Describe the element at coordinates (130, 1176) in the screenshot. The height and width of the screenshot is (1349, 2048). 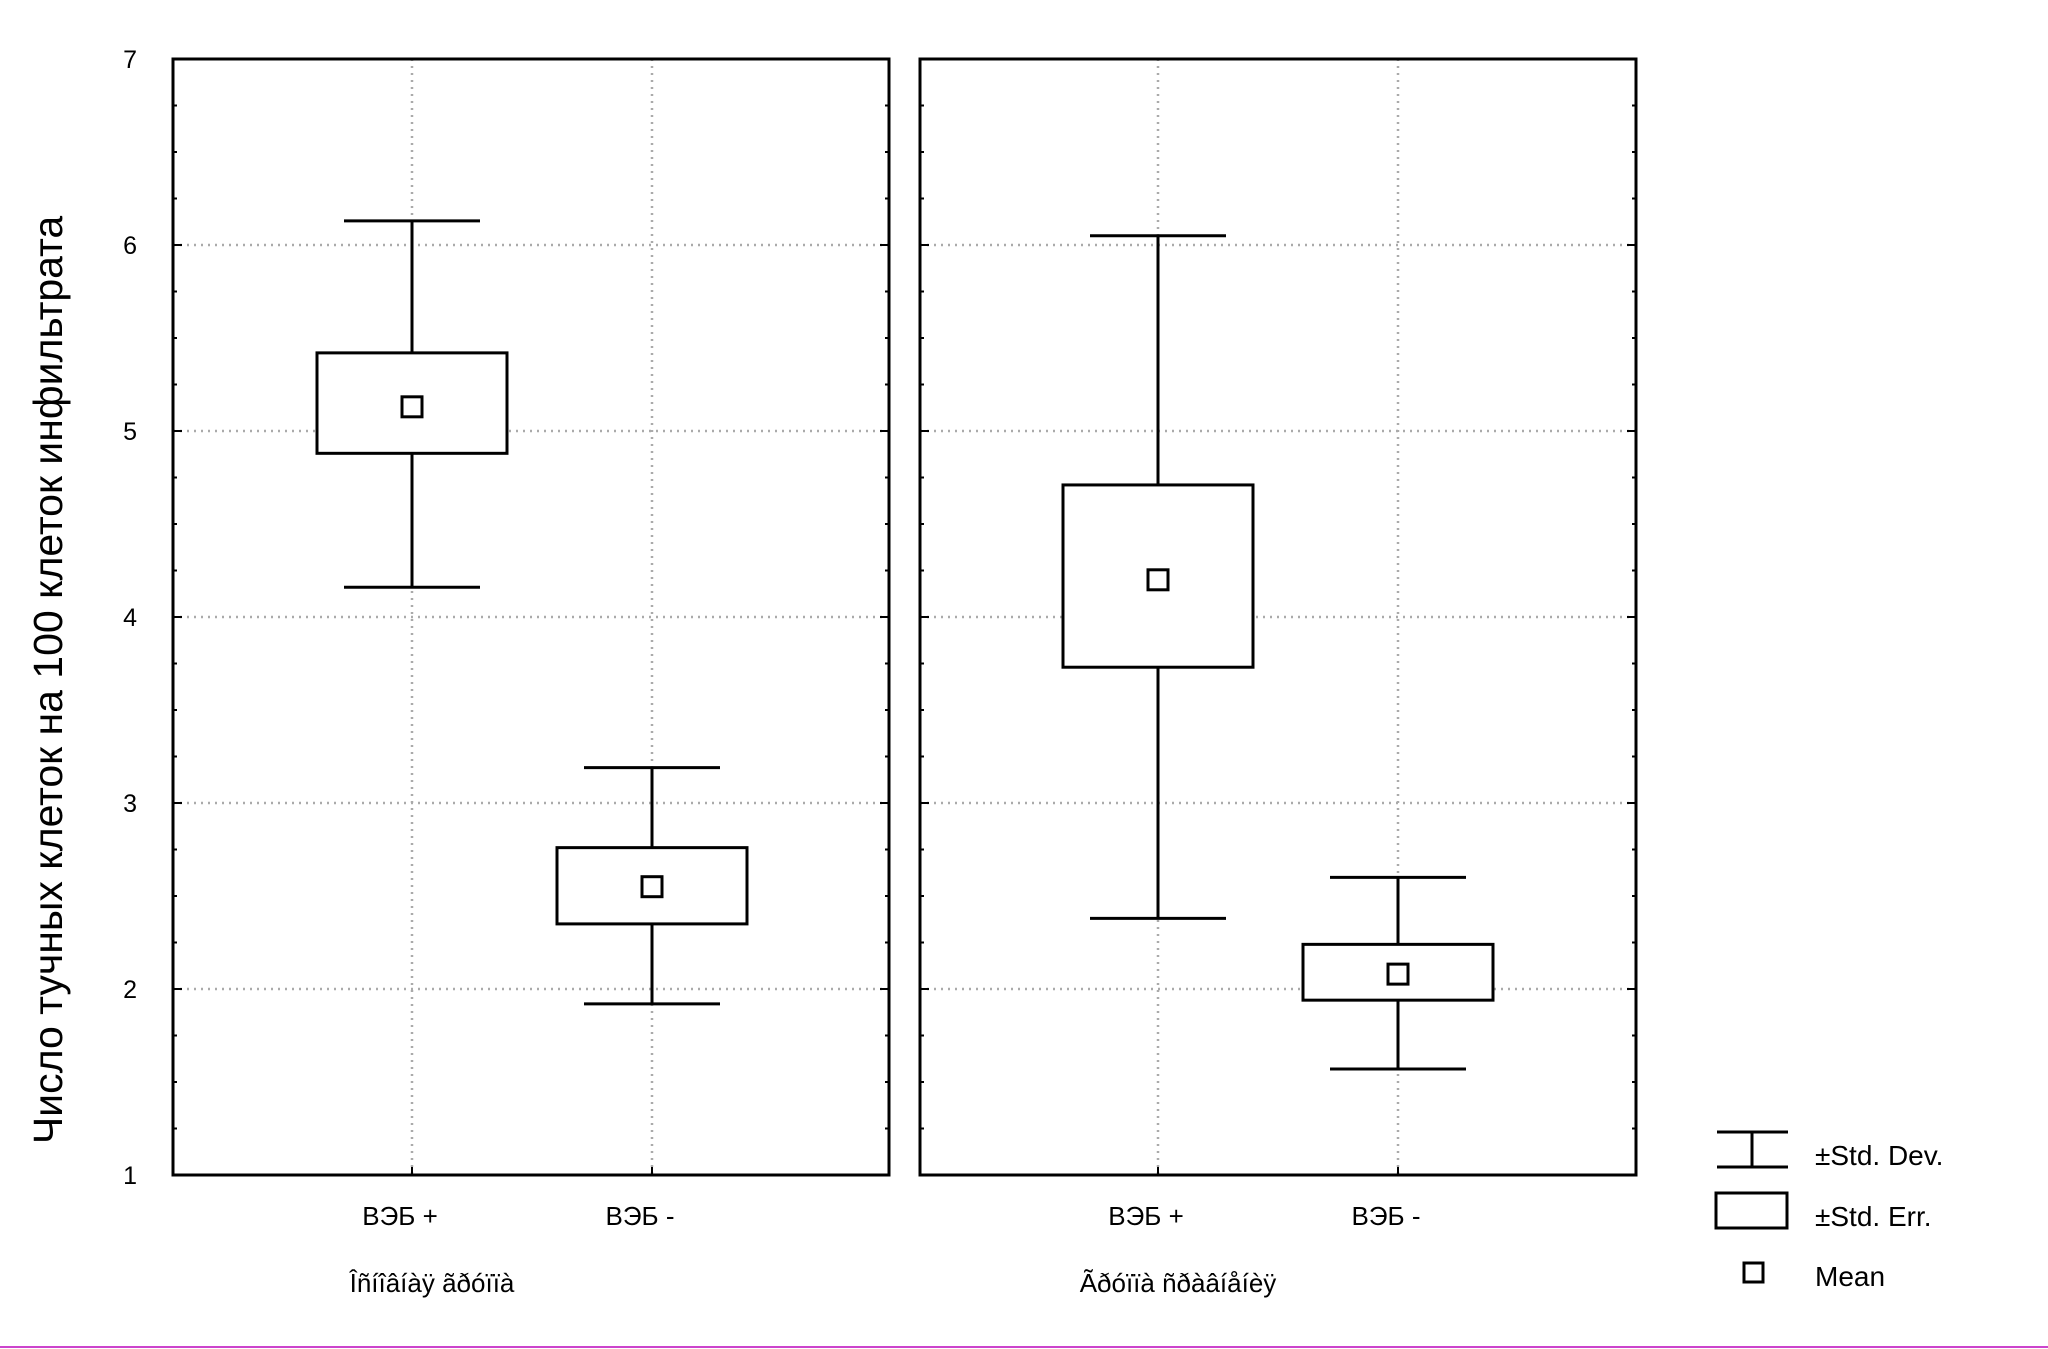
I see `y-tick-label: 1` at that location.